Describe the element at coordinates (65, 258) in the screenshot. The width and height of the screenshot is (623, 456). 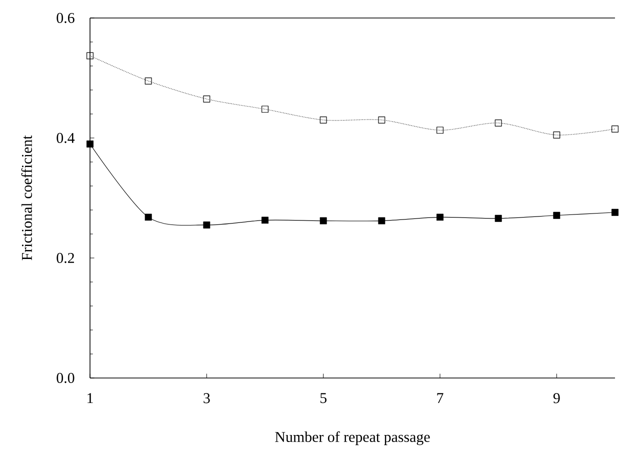
I see `y-tick-label: 0.2` at that location.